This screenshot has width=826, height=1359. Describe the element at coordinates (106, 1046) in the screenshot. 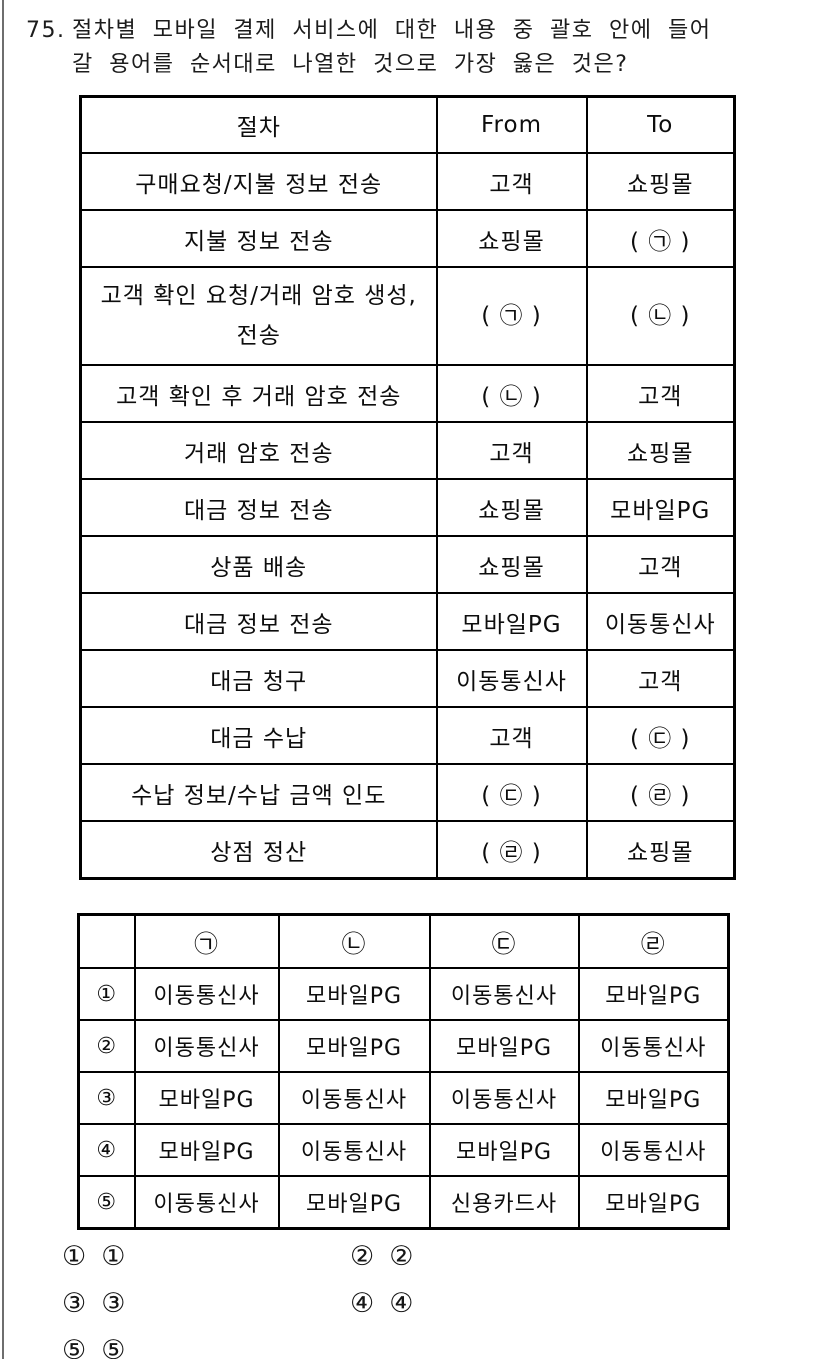

I see `option-row-label: ②` at that location.